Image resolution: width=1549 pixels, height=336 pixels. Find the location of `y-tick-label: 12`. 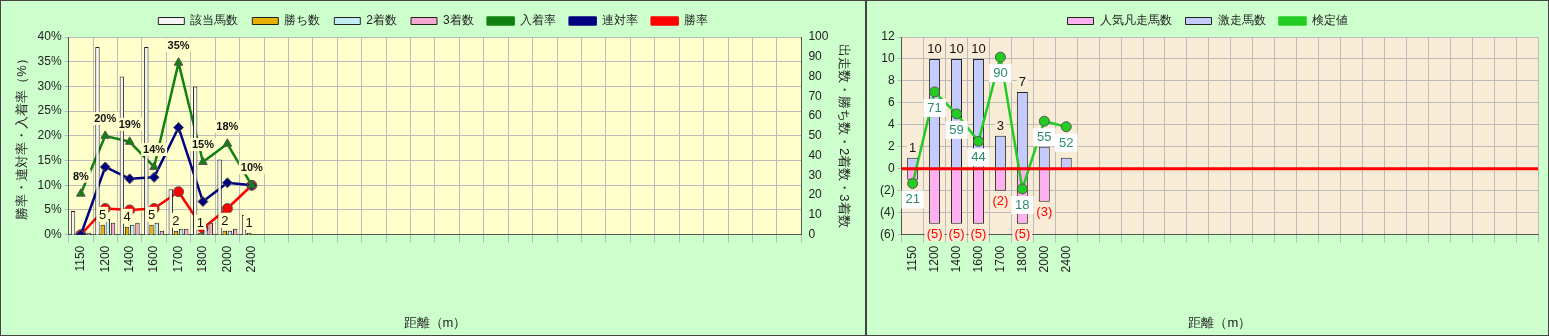

y-tick-label: 12 is located at coordinates (888, 36).